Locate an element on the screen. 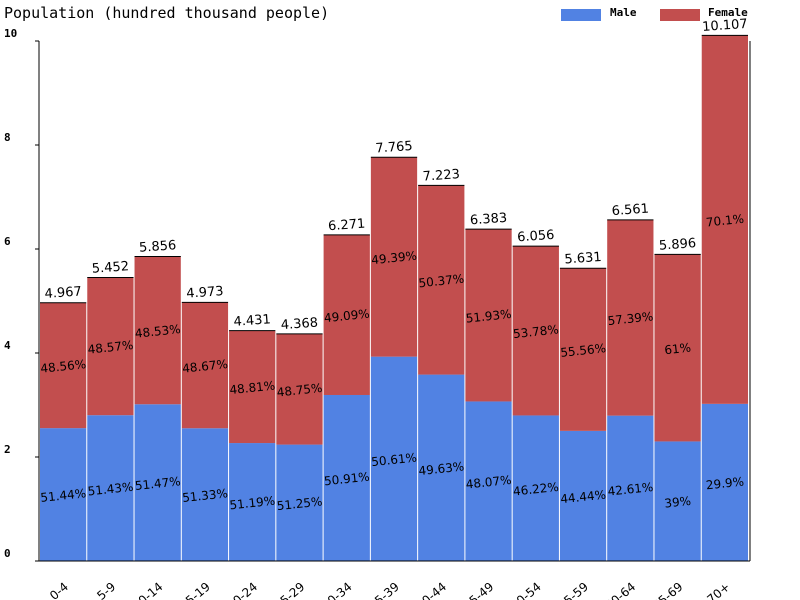  y-tick-label: 2 is located at coordinates (7, 449).